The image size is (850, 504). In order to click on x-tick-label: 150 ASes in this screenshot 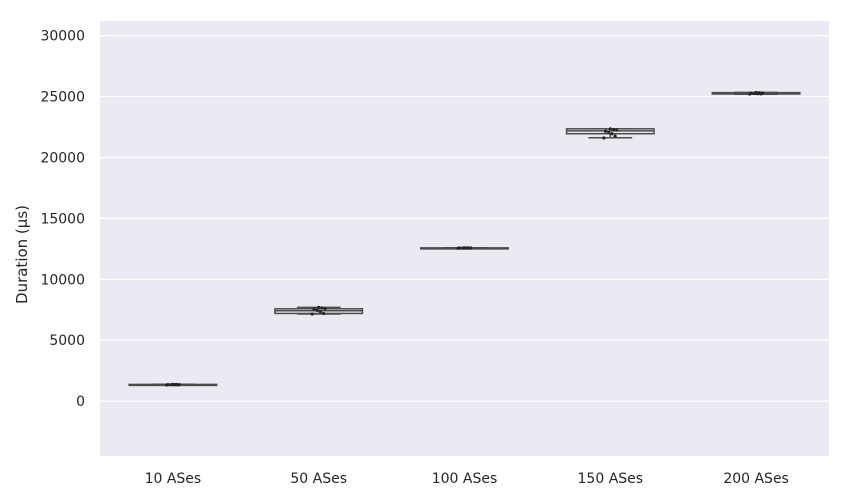, I will do `click(611, 479)`.